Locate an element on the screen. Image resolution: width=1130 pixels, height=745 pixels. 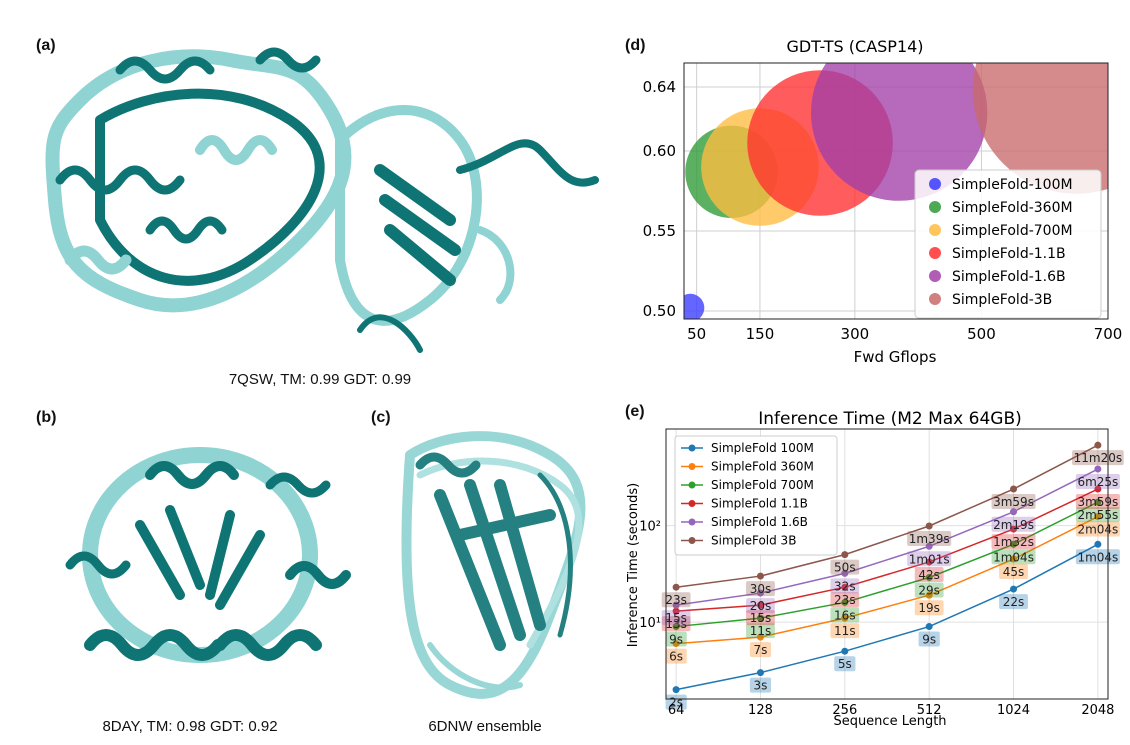
x-tick-label: 512 is located at coordinates (929, 710).